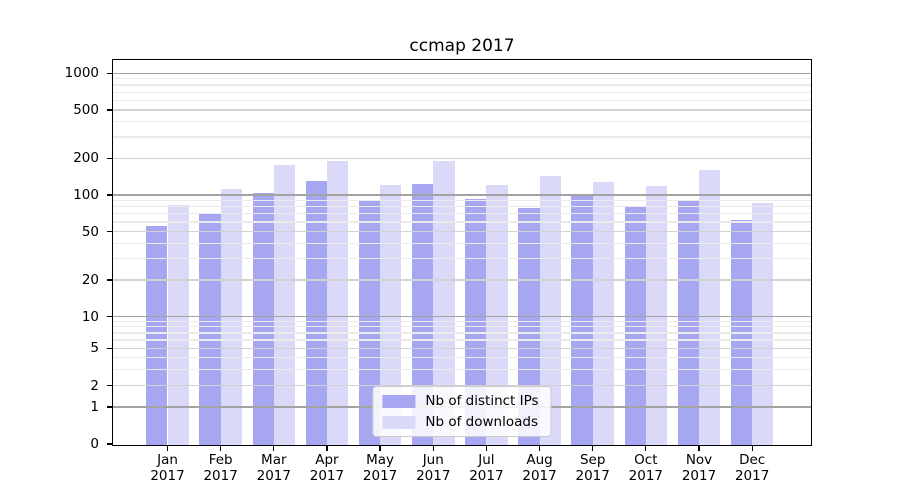 This screenshot has width=900, height=500. Describe the element at coordinates (263, 319) in the screenshot. I see `bar-ips-mar` at that location.